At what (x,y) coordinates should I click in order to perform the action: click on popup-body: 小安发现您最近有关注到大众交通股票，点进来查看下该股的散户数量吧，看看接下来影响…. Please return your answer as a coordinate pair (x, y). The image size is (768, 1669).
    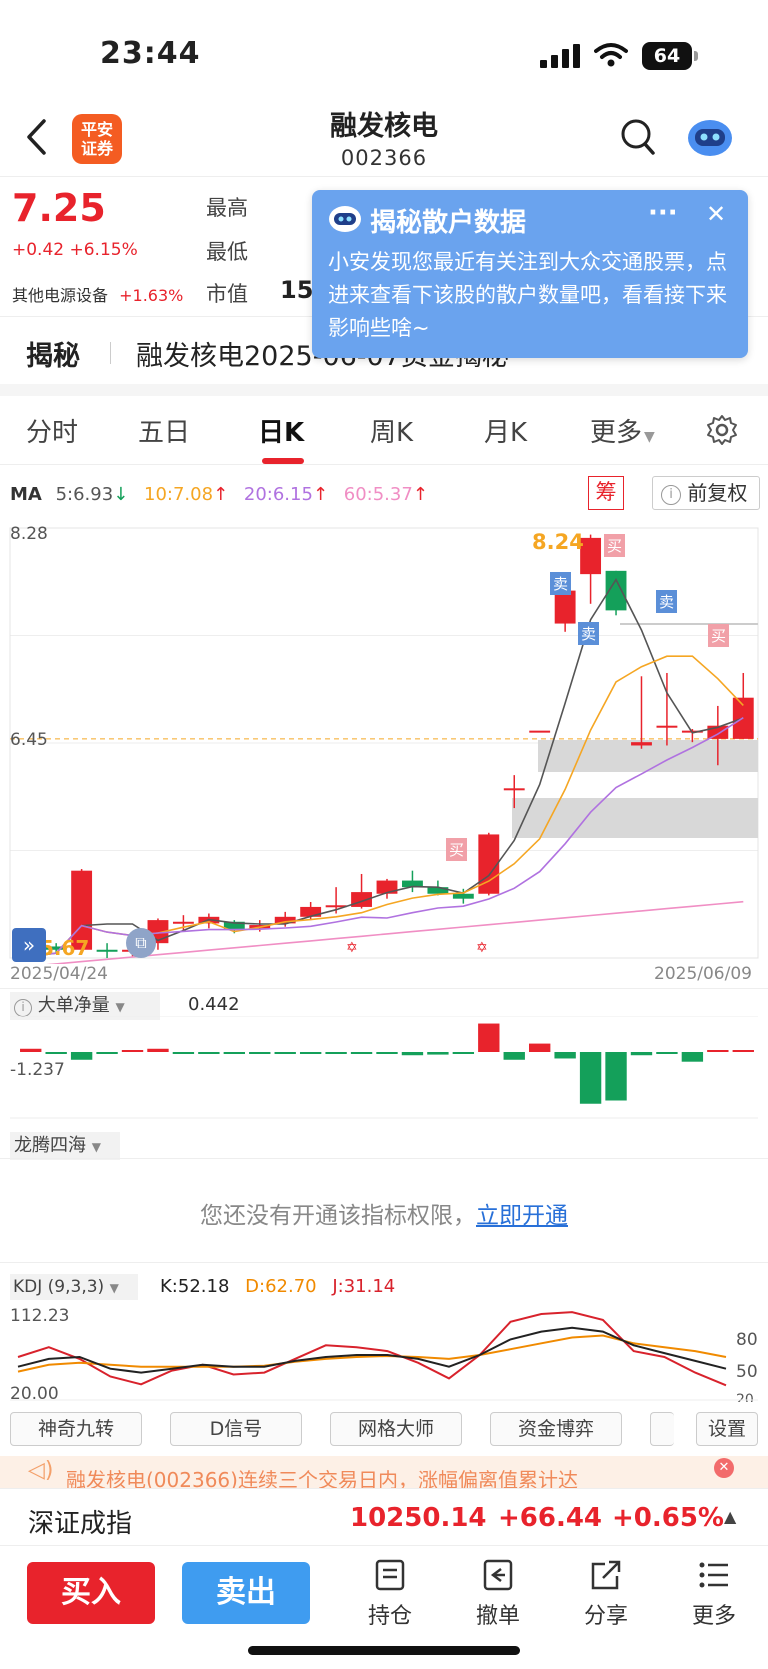
    Looking at the image, I should click on (527, 295).